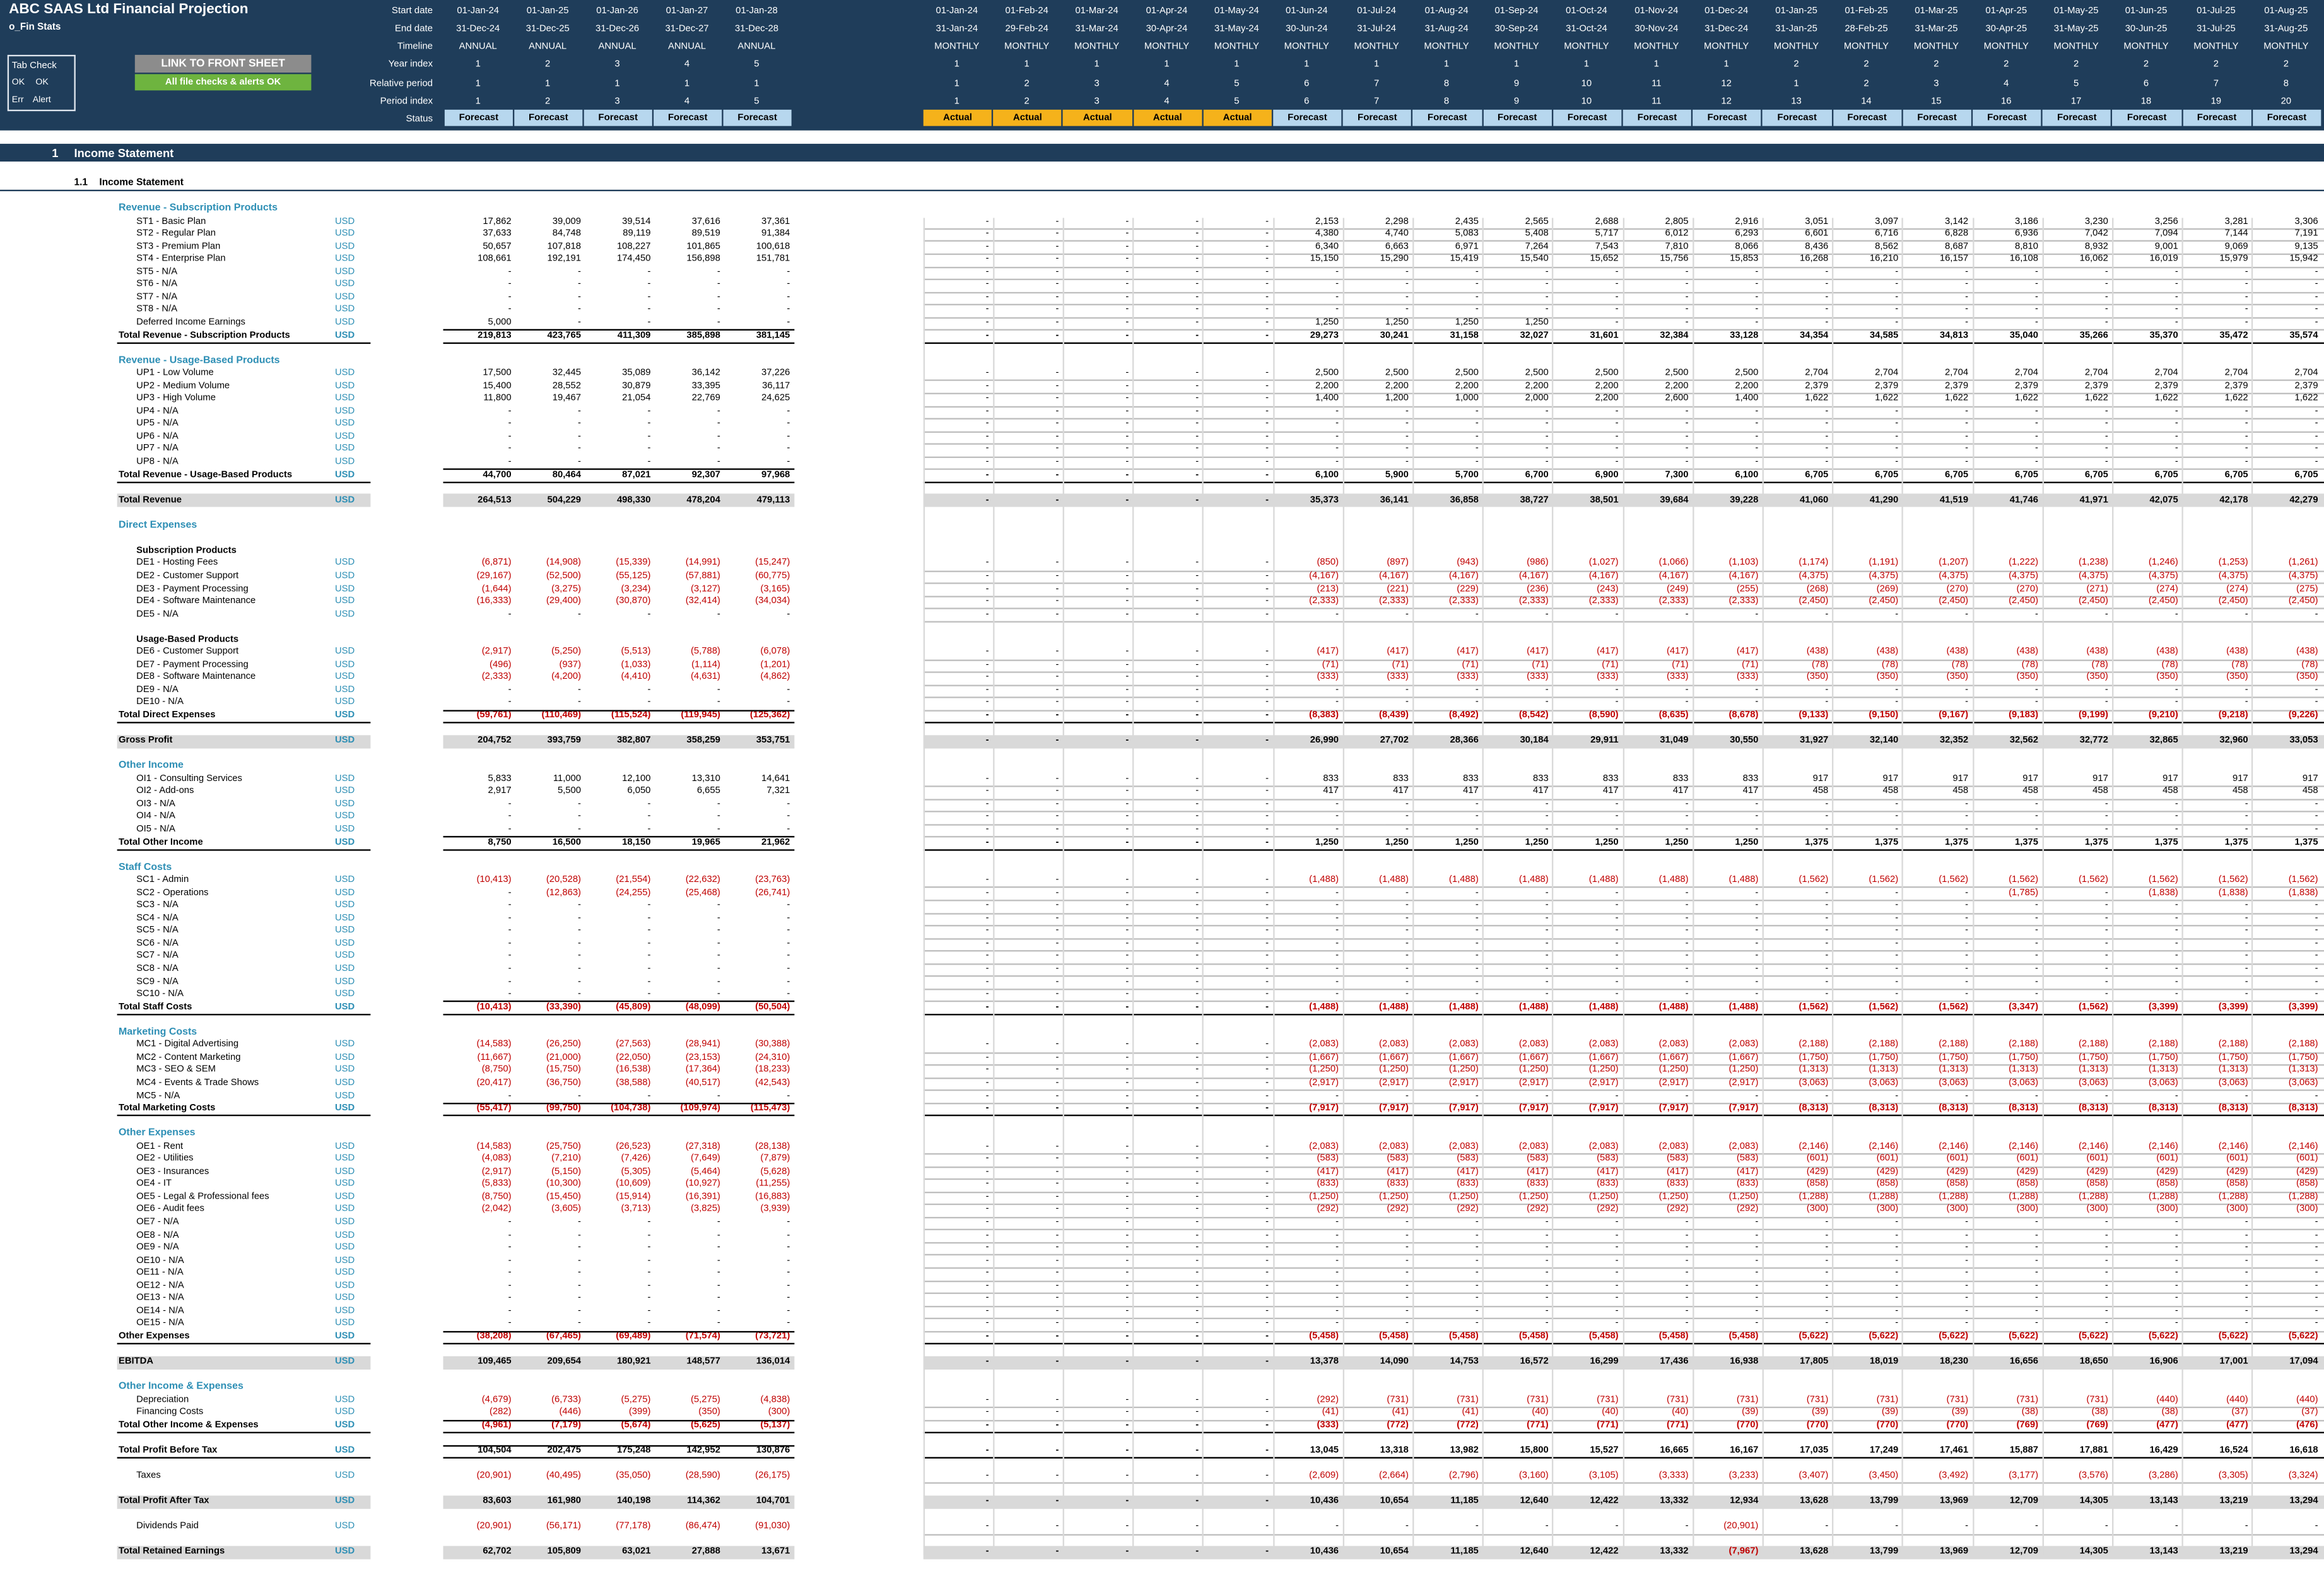 Image resolution: width=2324 pixels, height=1586 pixels. Describe the element at coordinates (2166, 399) in the screenshot. I see `monthly-value: 1,622` at that location.